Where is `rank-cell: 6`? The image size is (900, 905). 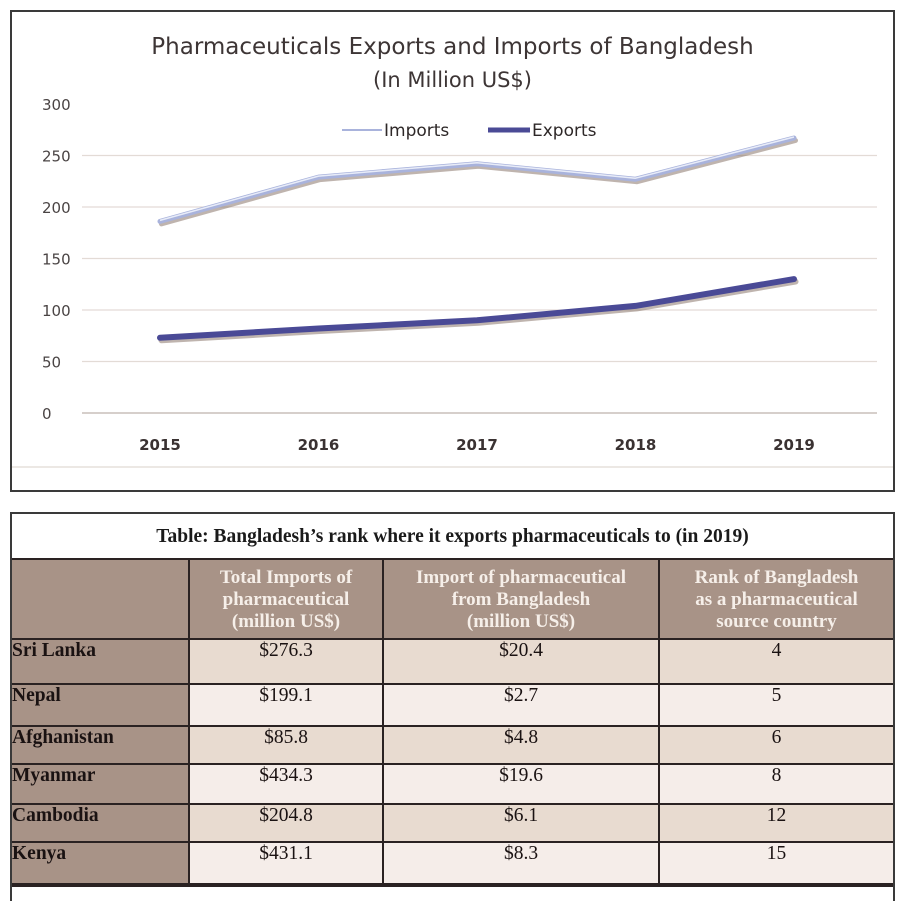
rank-cell: 6 is located at coordinates (775, 745).